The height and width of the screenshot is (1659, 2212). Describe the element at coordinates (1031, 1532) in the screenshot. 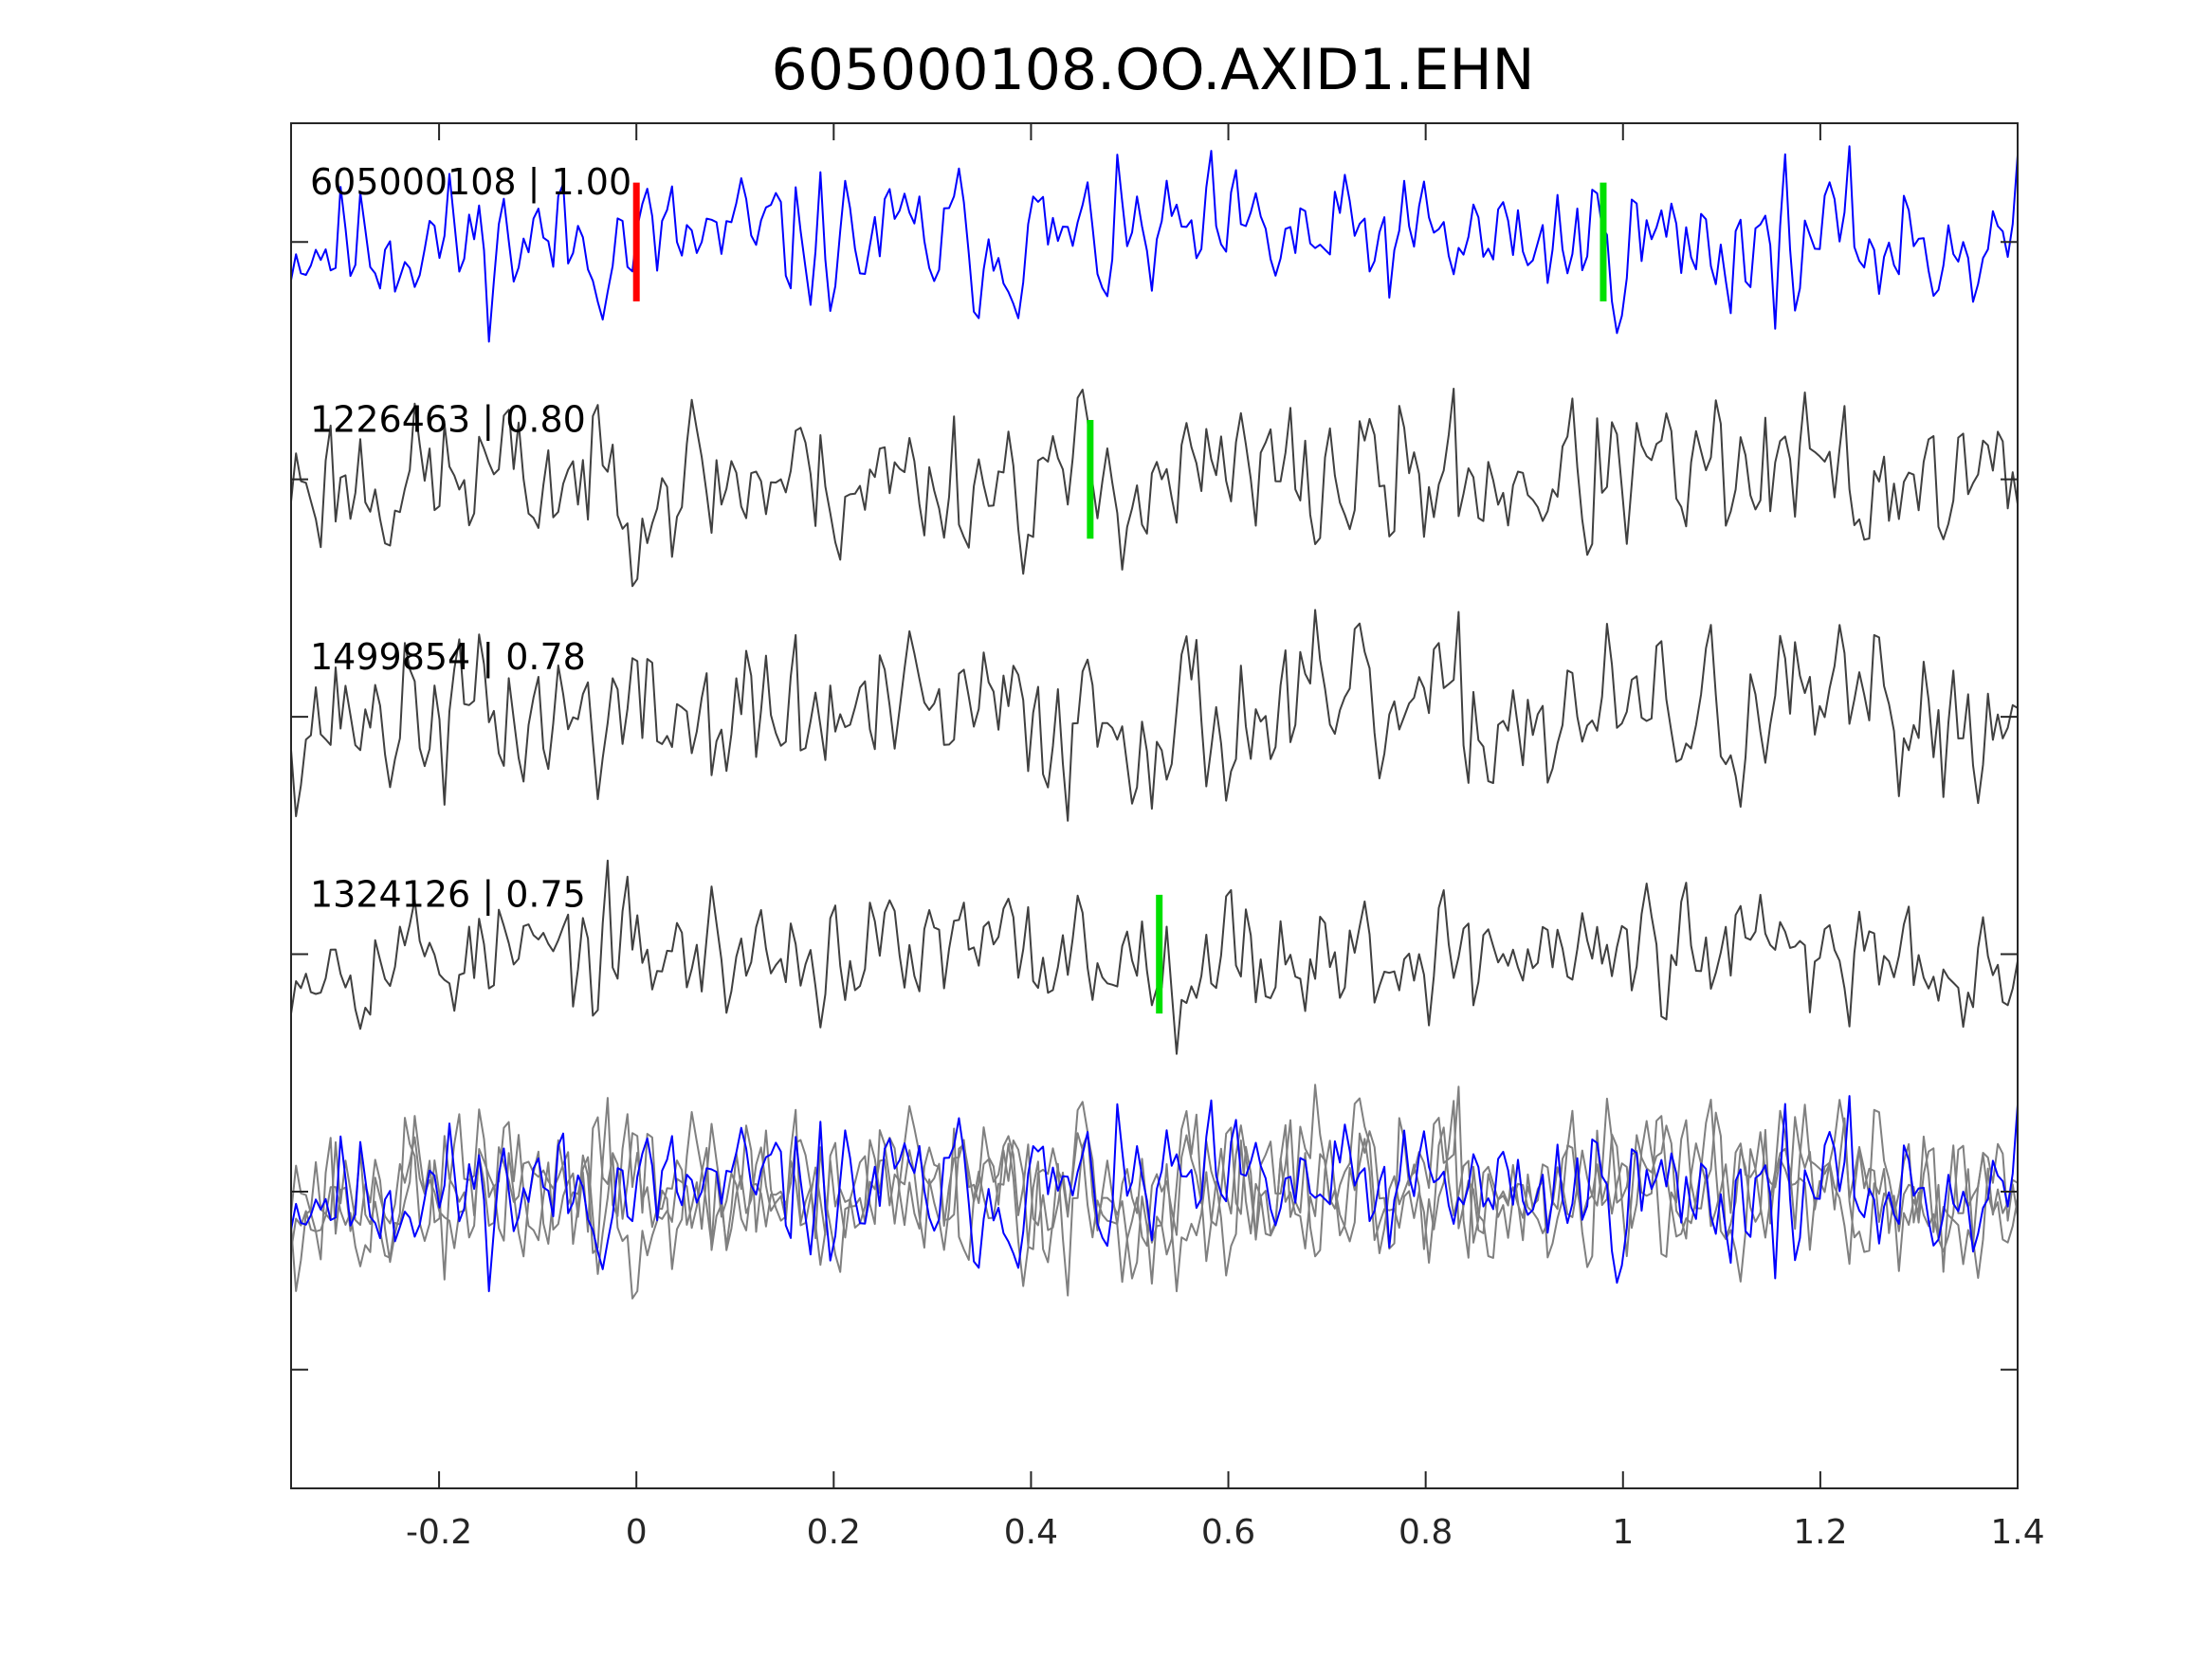

I see `x-tick-label: 0.4` at that location.